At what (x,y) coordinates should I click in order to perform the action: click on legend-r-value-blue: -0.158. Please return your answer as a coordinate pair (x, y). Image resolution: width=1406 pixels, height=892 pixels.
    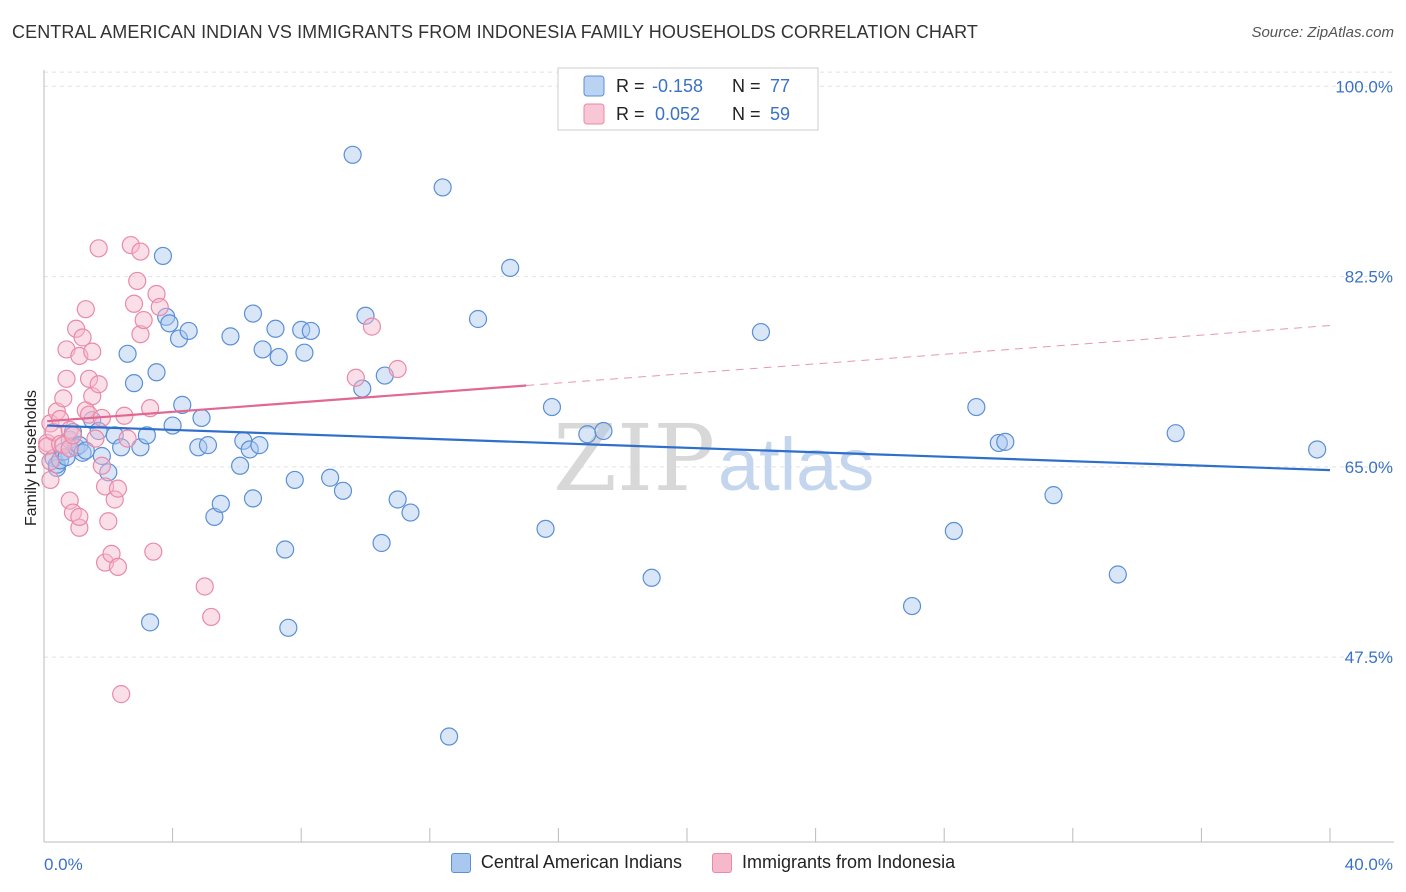
    Looking at the image, I should click on (677, 86).